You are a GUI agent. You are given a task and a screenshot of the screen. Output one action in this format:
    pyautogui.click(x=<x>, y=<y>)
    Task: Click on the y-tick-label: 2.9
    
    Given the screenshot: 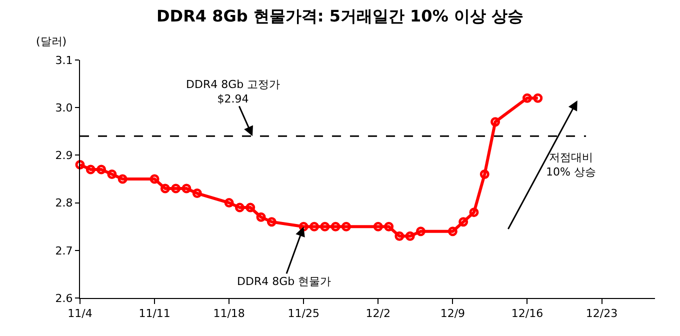 What is the action you would take?
    pyautogui.click(x=64, y=155)
    